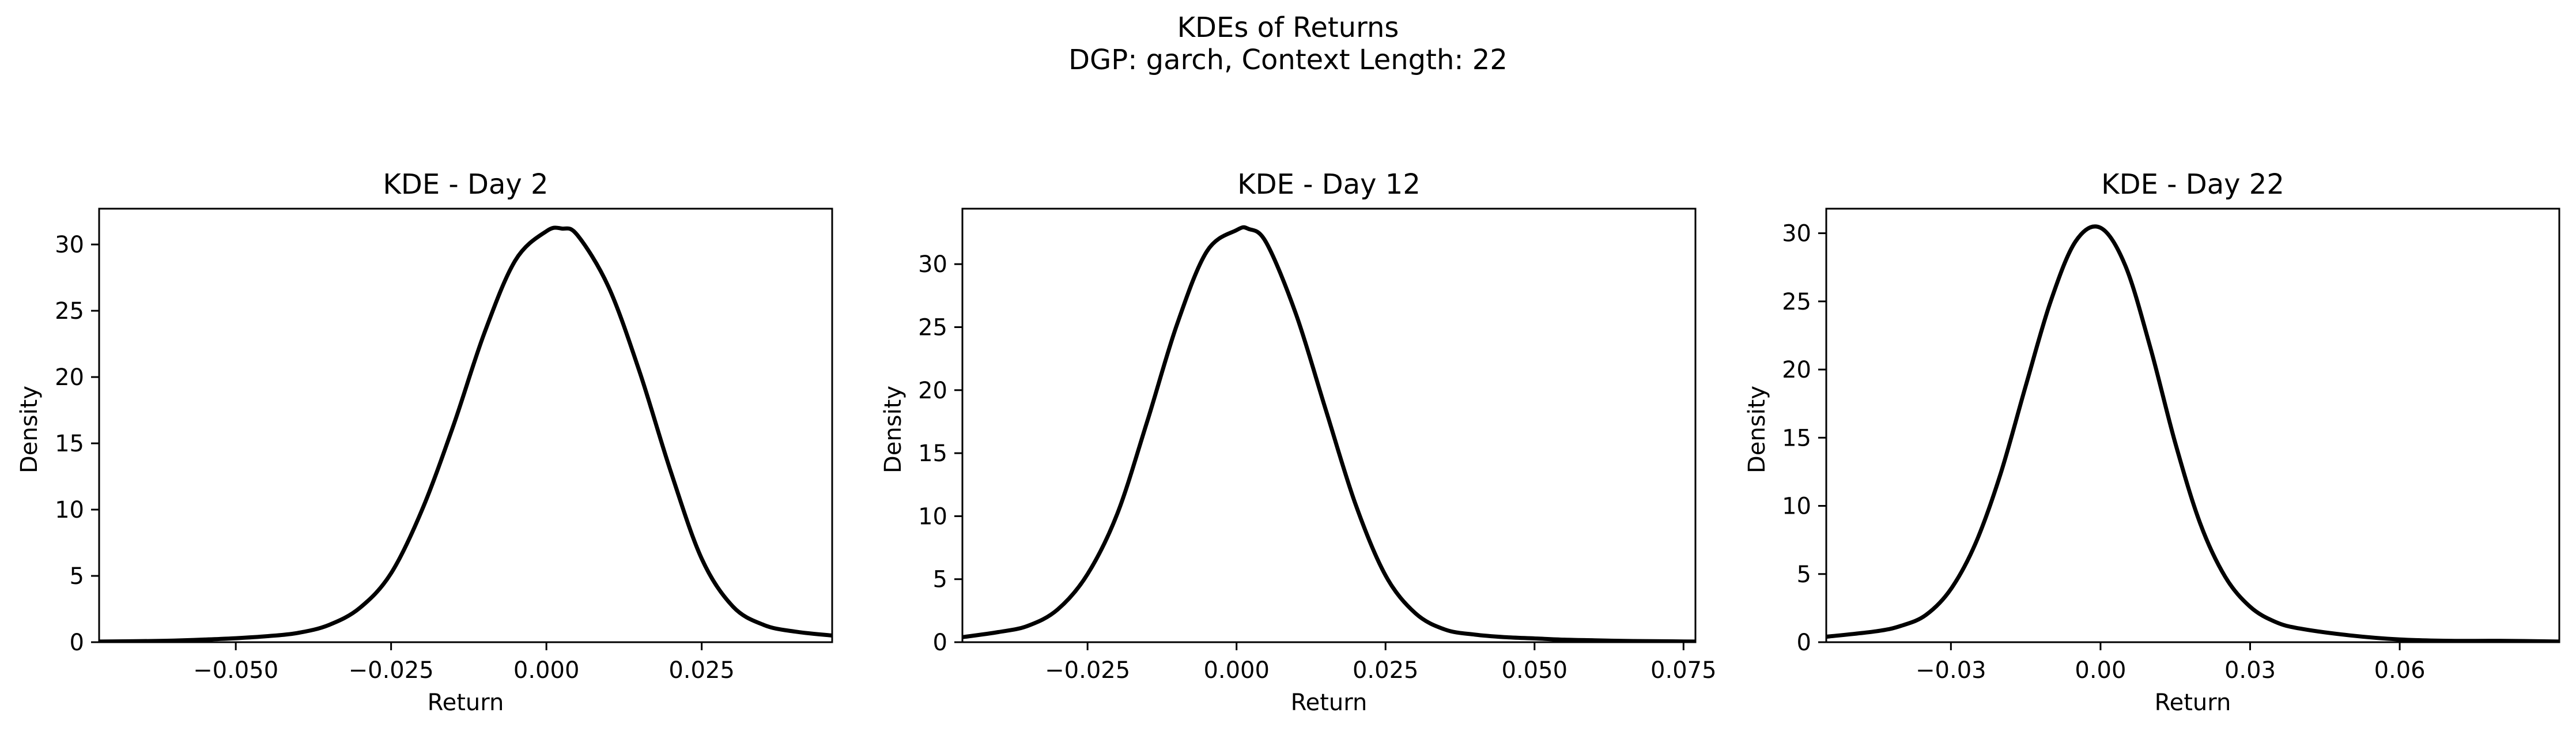  What do you see at coordinates (1329, 184) in the screenshot?
I see `panel-title: KDE - Day 12` at bounding box center [1329, 184].